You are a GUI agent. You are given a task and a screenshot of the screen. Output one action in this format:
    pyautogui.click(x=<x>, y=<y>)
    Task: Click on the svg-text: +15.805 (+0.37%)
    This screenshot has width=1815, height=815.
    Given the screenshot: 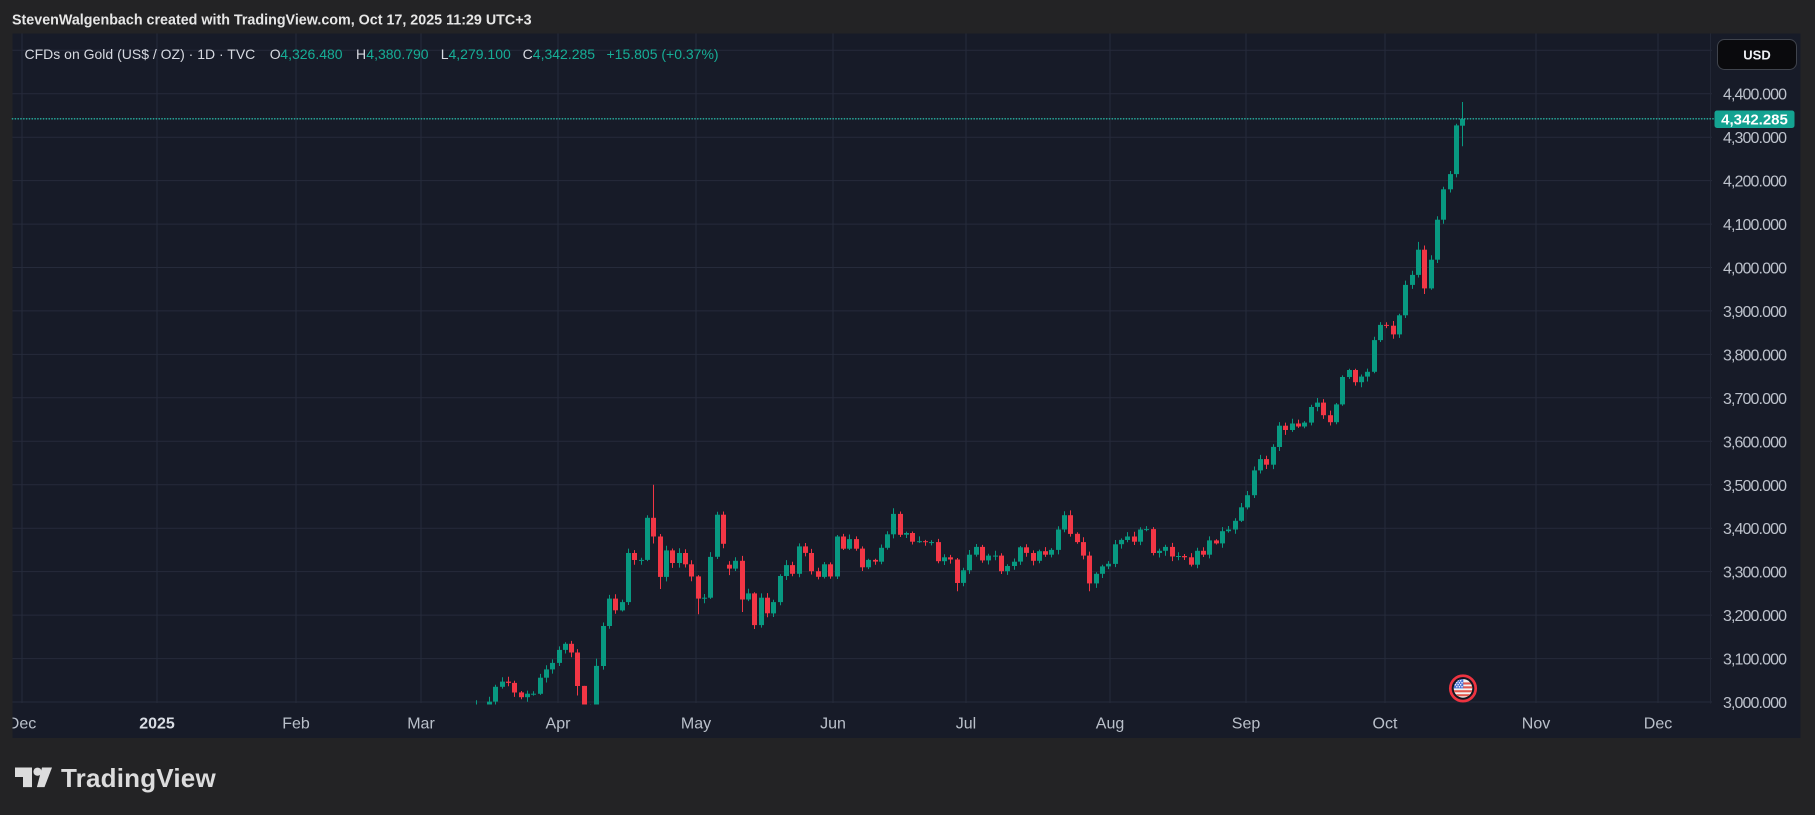 What is the action you would take?
    pyautogui.click(x=663, y=54)
    